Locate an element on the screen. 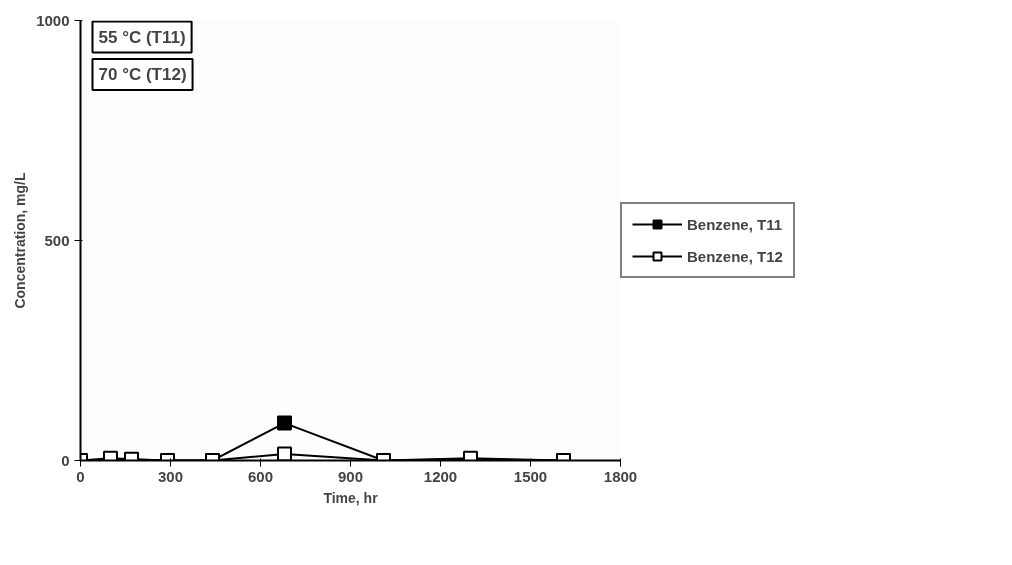  legend-label: Benzene, T11 is located at coordinates (735, 224).